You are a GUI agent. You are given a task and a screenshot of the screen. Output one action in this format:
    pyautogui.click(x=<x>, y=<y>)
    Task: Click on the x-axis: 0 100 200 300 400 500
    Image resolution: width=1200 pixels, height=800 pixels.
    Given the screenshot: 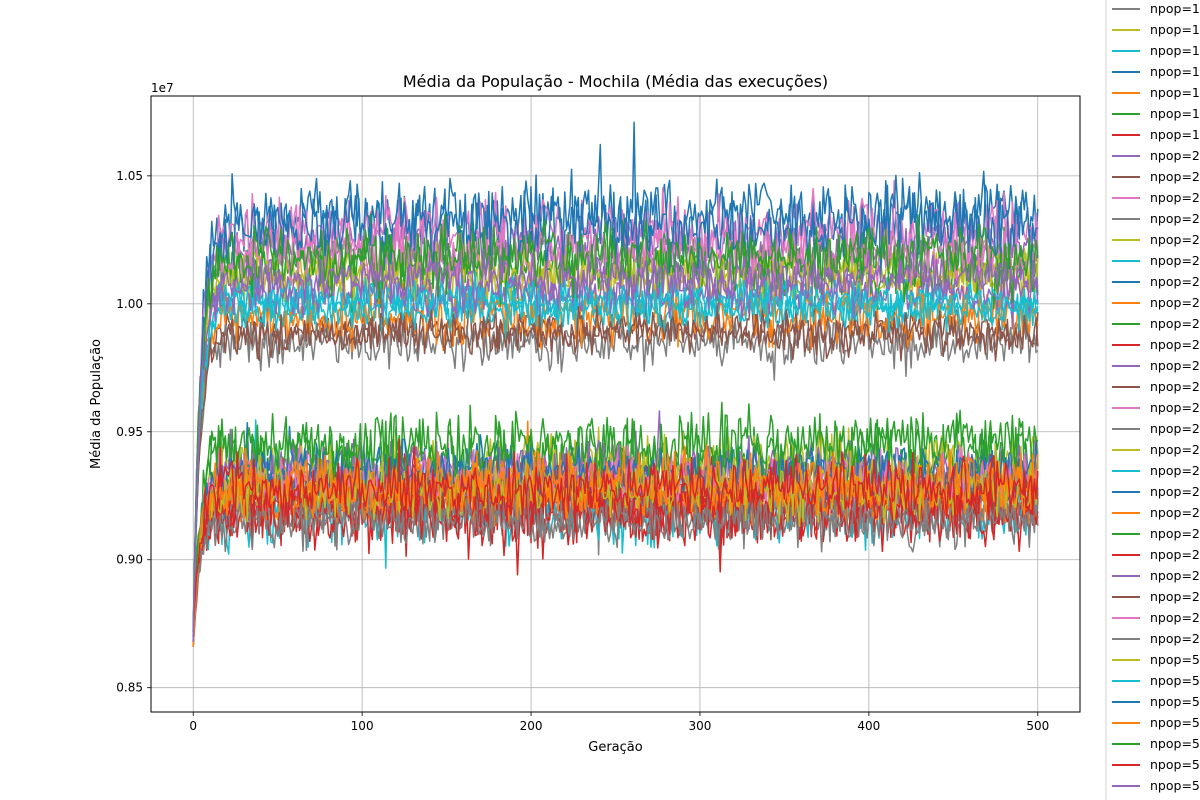 What is the action you would take?
    pyautogui.click(x=619, y=722)
    